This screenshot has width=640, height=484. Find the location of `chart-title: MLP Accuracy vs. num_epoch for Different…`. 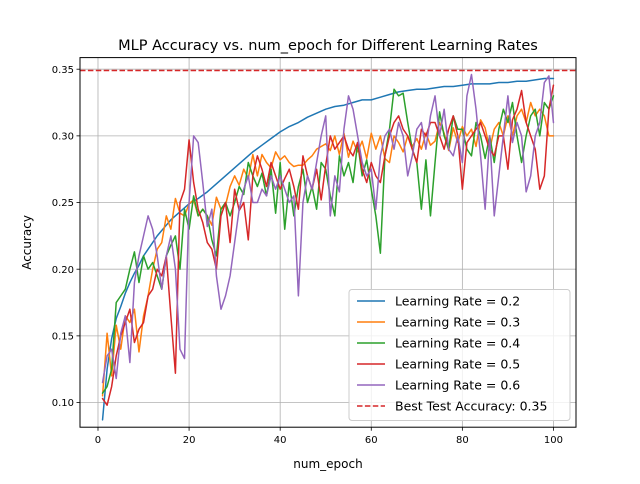

chart-title: MLP Accuracy vs. num_epoch for Different… is located at coordinates (328, 46).